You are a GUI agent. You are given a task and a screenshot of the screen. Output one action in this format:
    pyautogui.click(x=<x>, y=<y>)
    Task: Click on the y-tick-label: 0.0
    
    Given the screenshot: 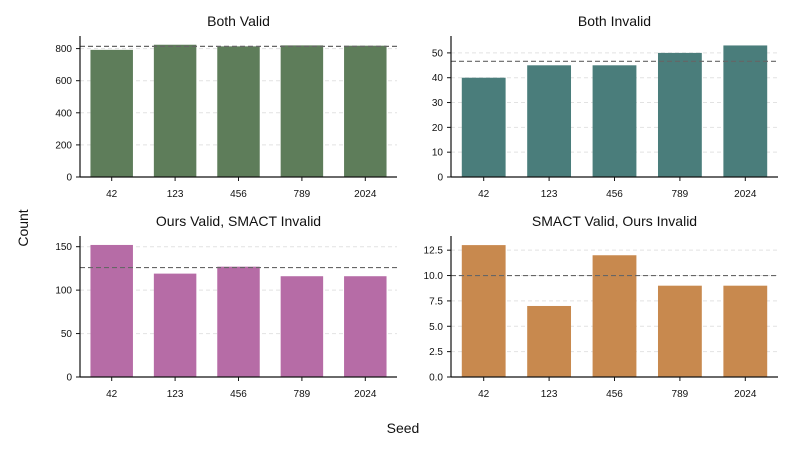 What is the action you would take?
    pyautogui.click(x=436, y=378)
    